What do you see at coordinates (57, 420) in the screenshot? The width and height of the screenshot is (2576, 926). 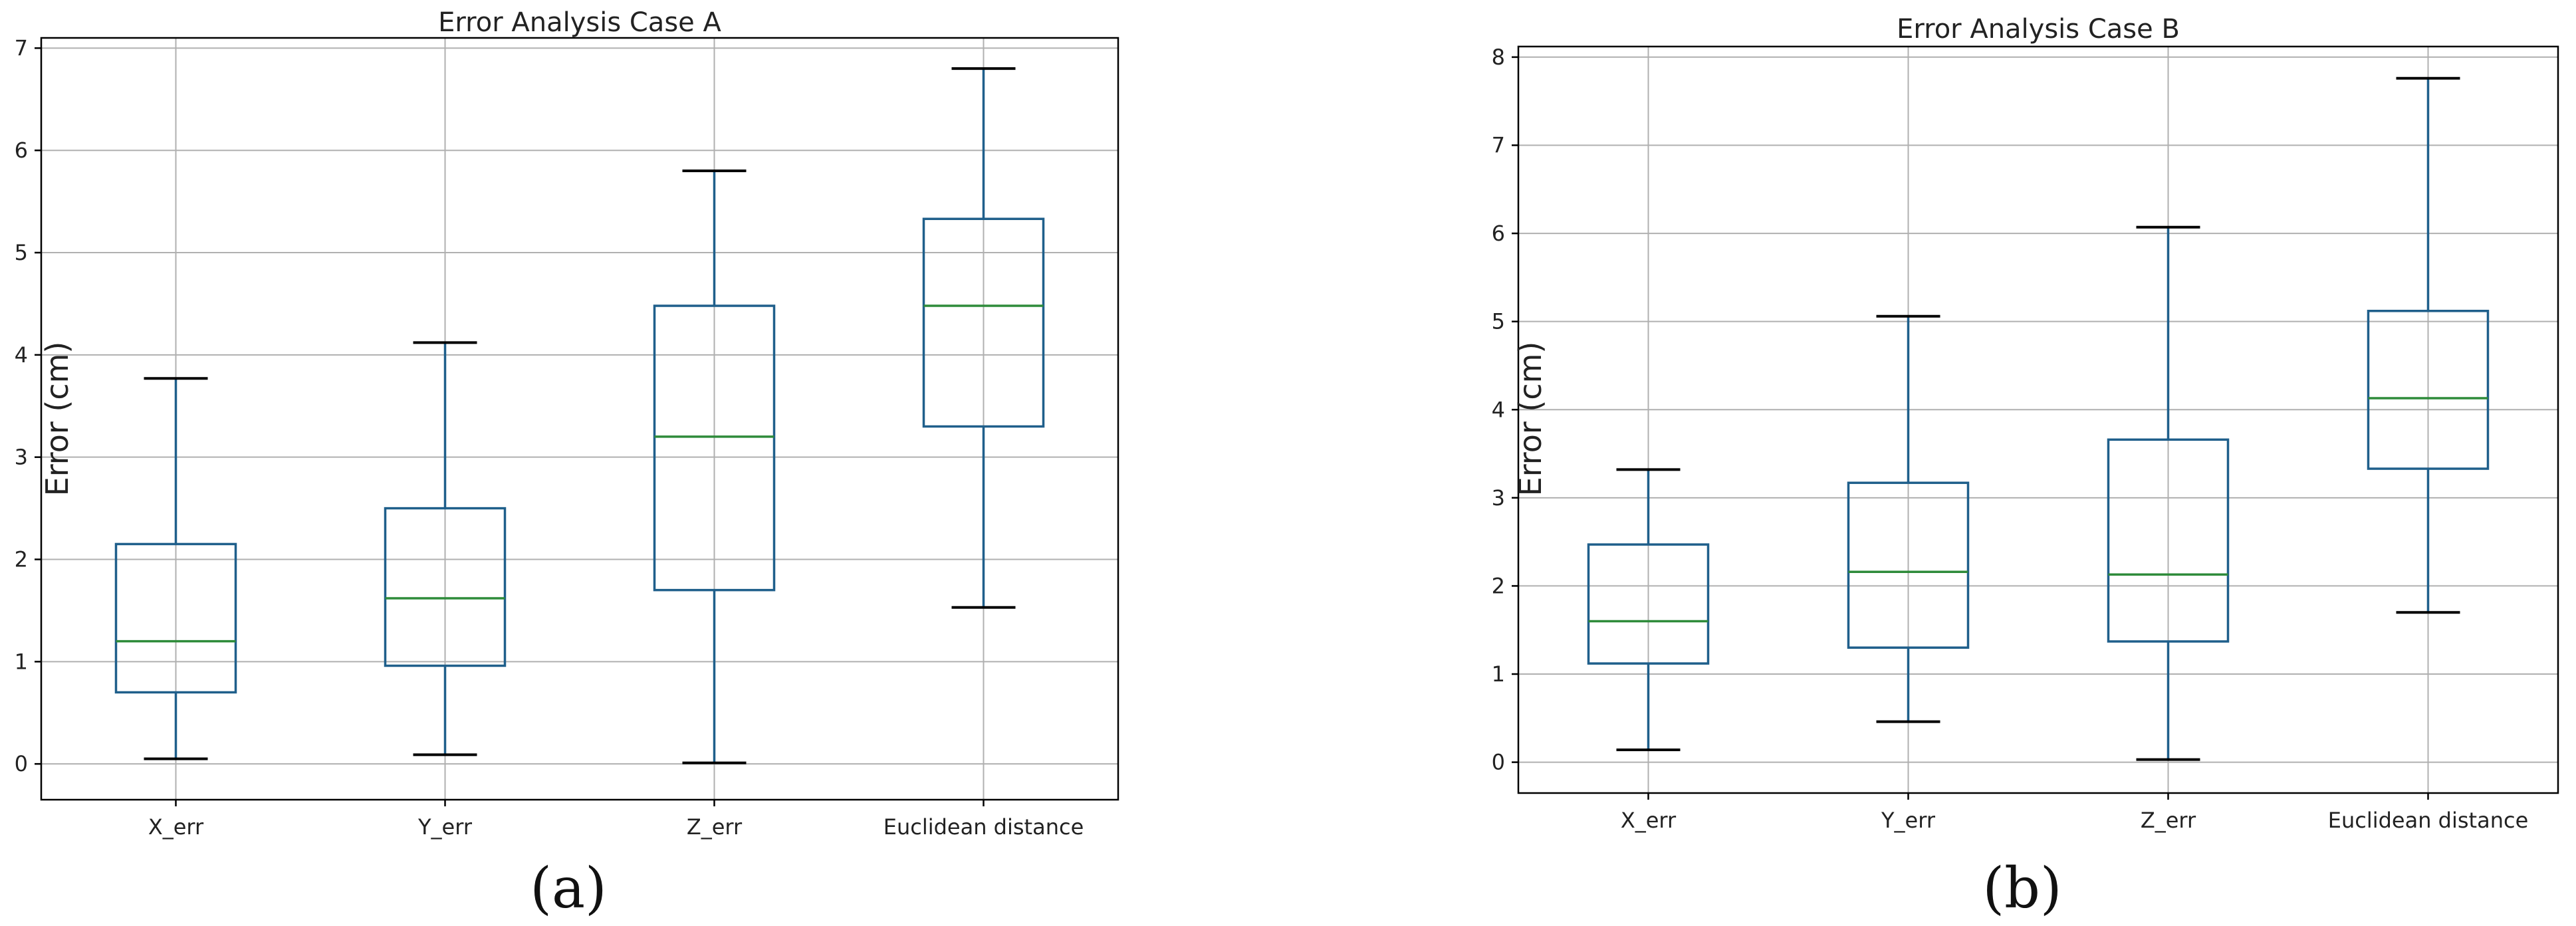 I see `chart-a-y-axis-label: Error (cm)` at bounding box center [57, 420].